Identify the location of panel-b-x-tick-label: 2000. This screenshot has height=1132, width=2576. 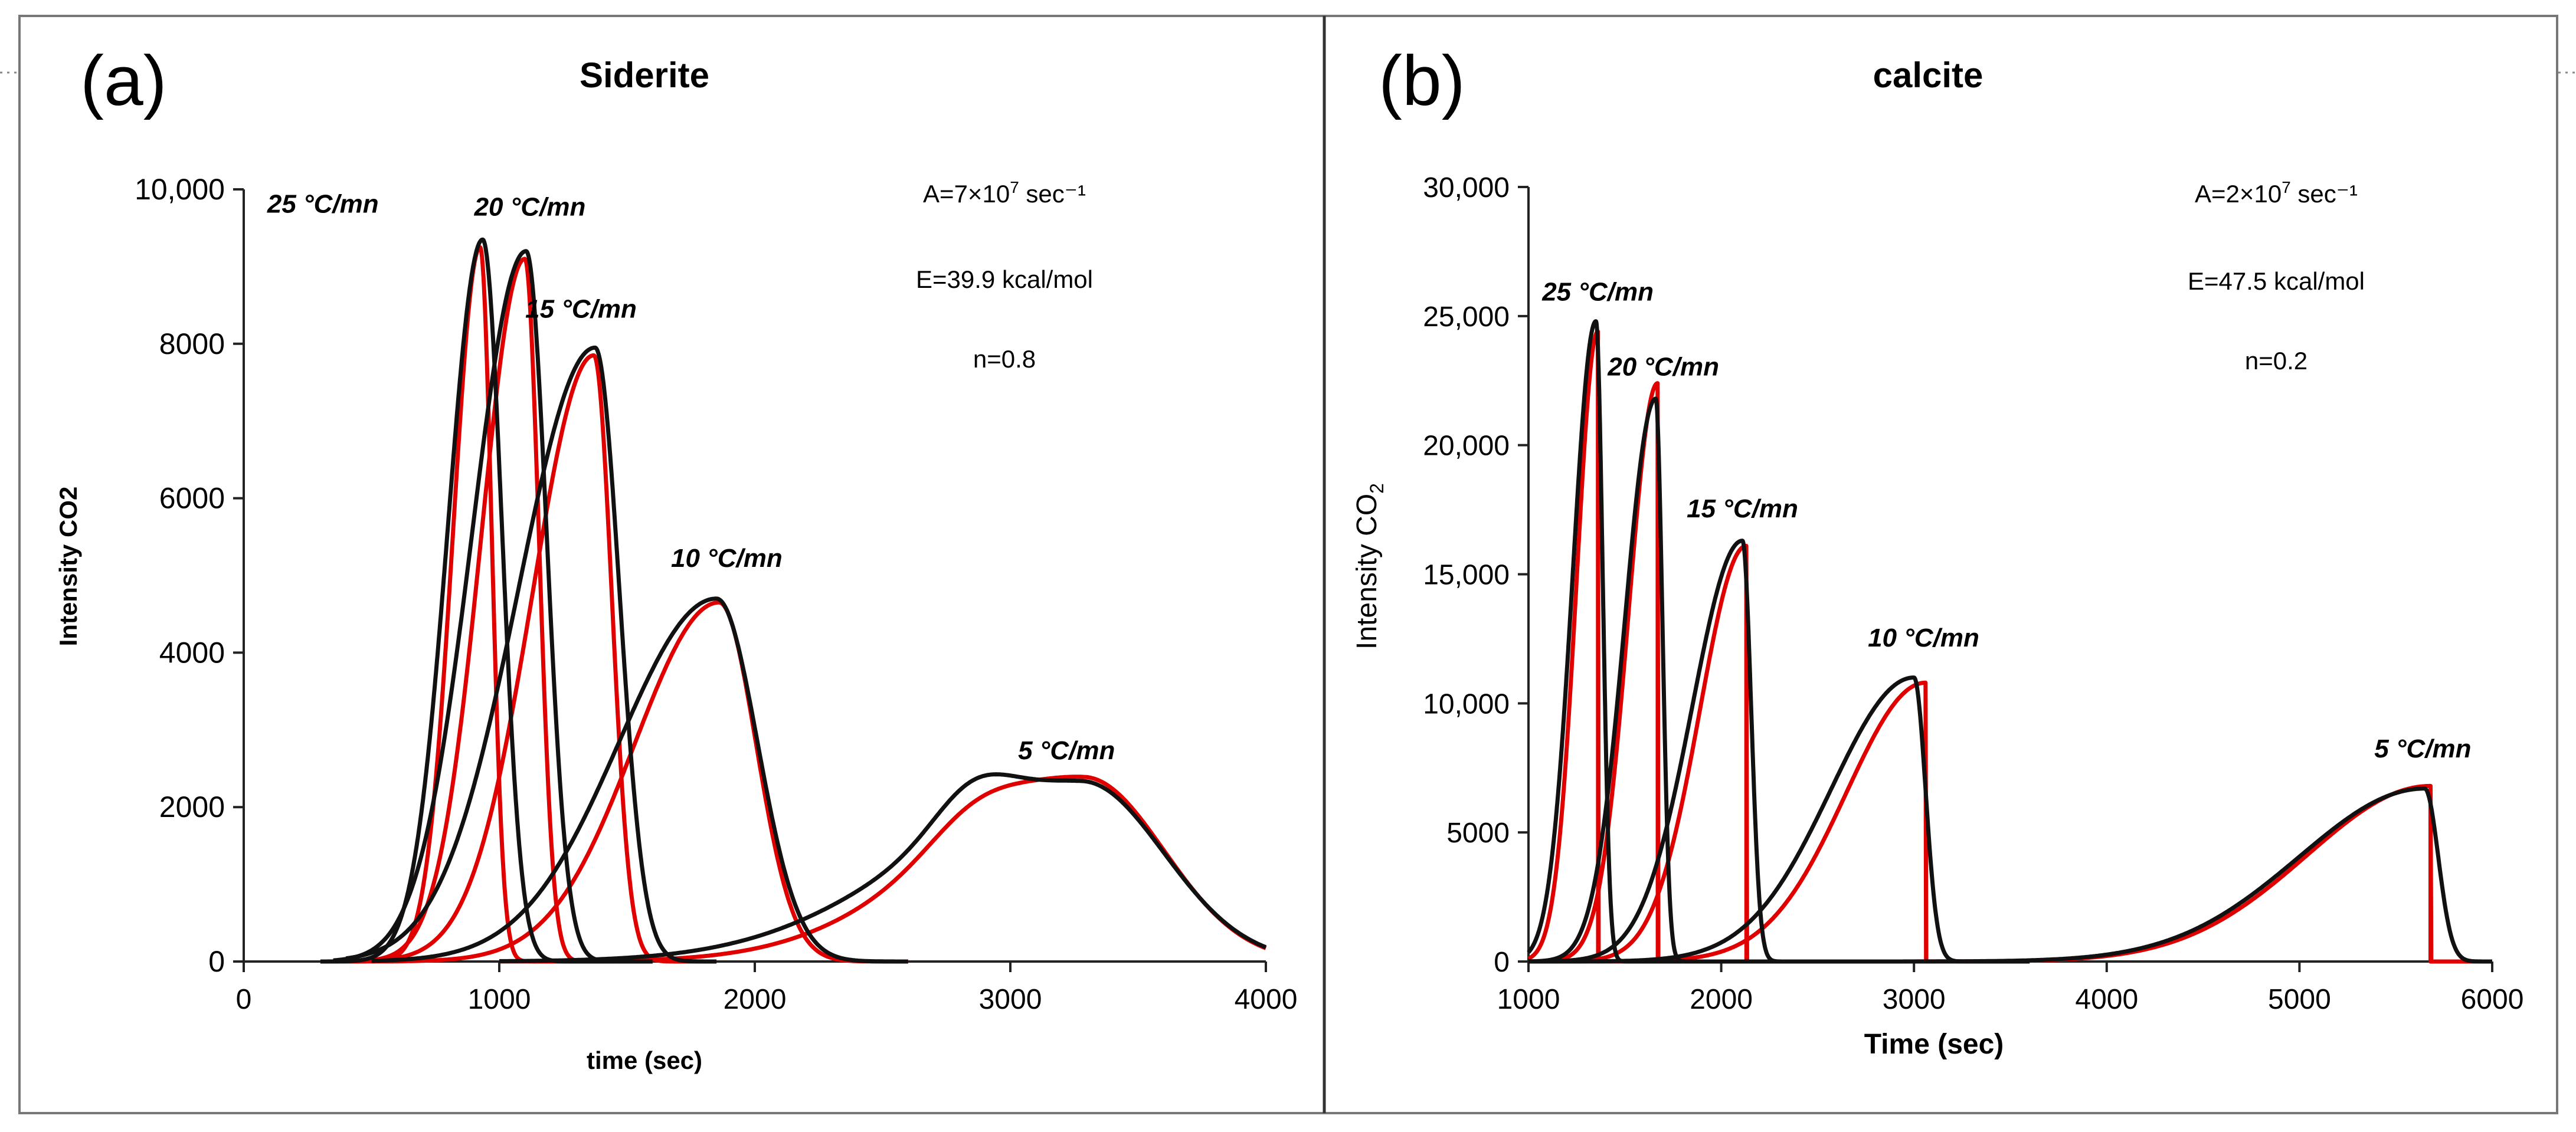
(1722, 999).